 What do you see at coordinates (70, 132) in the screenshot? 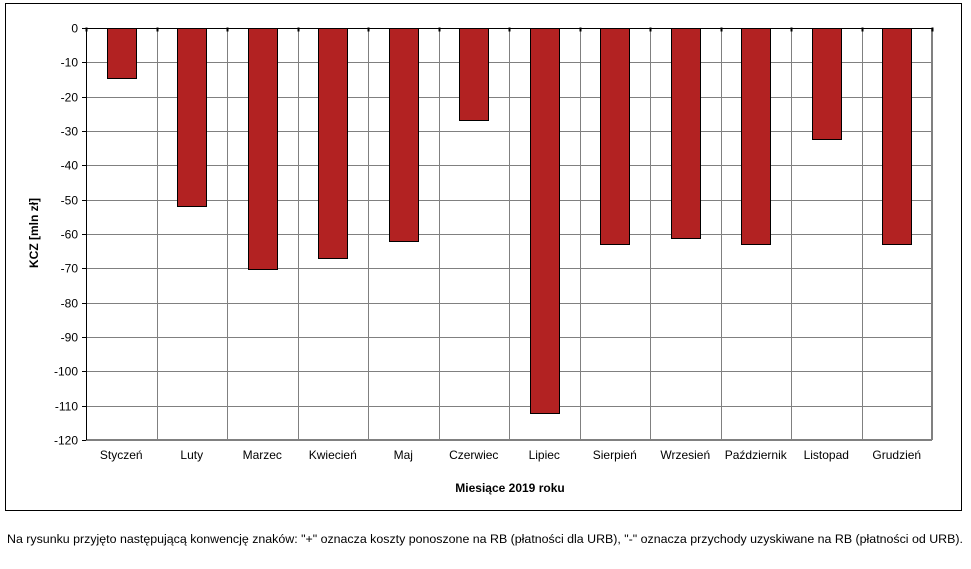
I see `y-tick-label: -30` at bounding box center [70, 132].